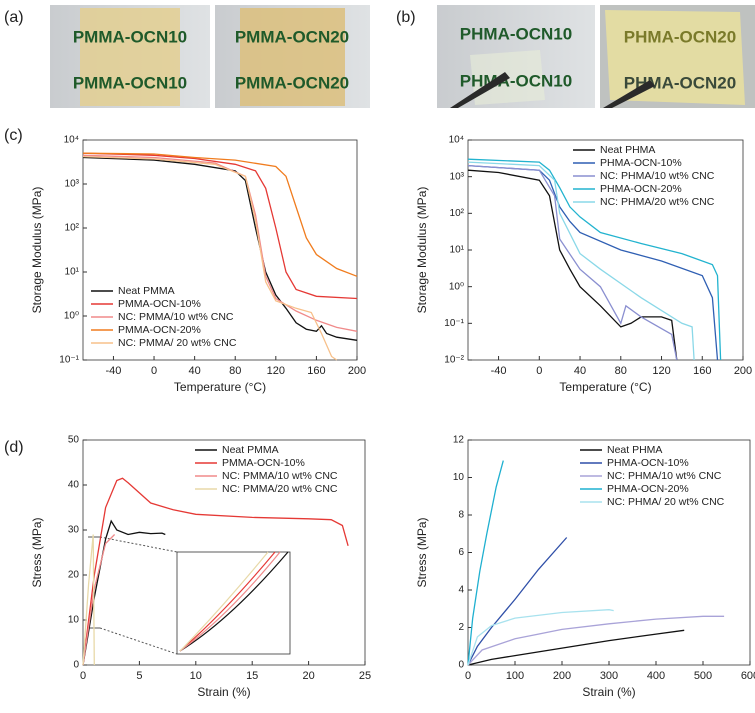 This screenshot has width=755, height=713. Describe the element at coordinates (454, 323) in the screenshot. I see `y-tick-label: 10⁻¹` at that location.